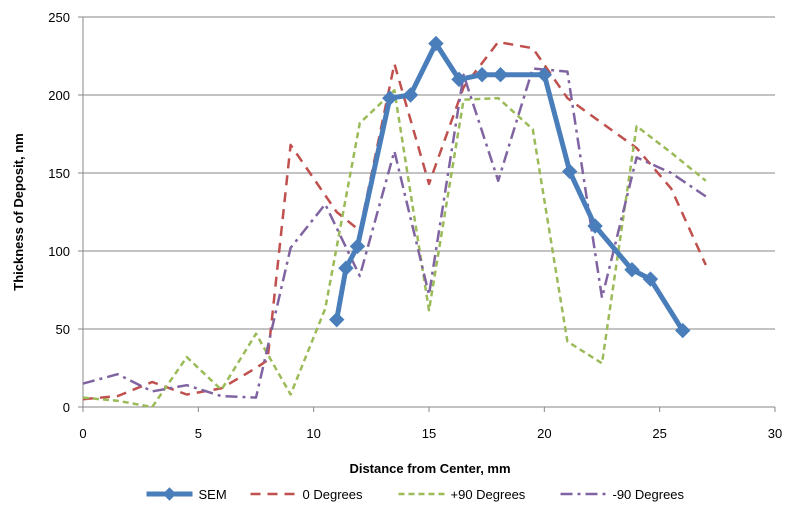 This screenshot has height=508, width=787. I want to click on legend-label: -90 Degrees, so click(649, 494).